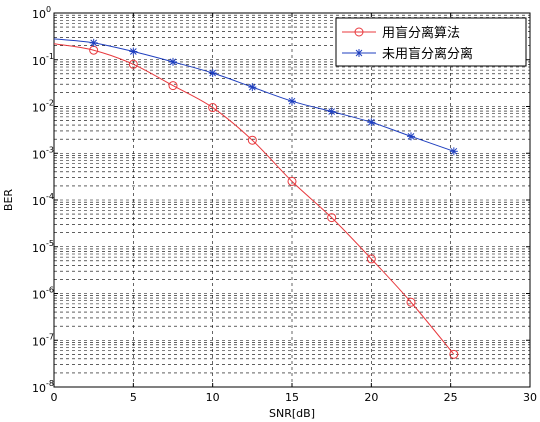 This screenshot has height=422, width=540. I want to click on x-tick-label: 15, so click(292, 397).